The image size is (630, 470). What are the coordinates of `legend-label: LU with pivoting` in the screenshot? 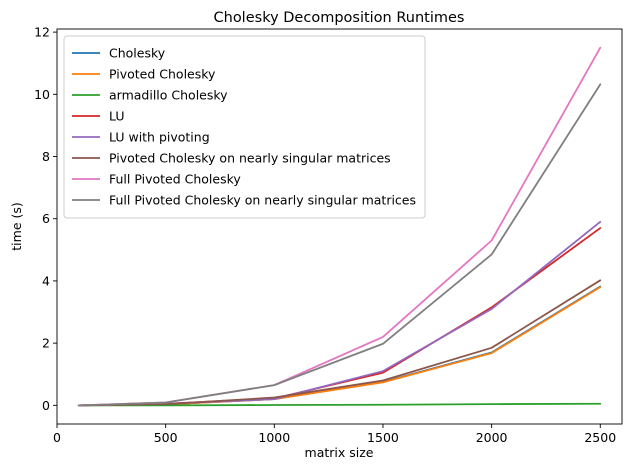 It's located at (159, 137).